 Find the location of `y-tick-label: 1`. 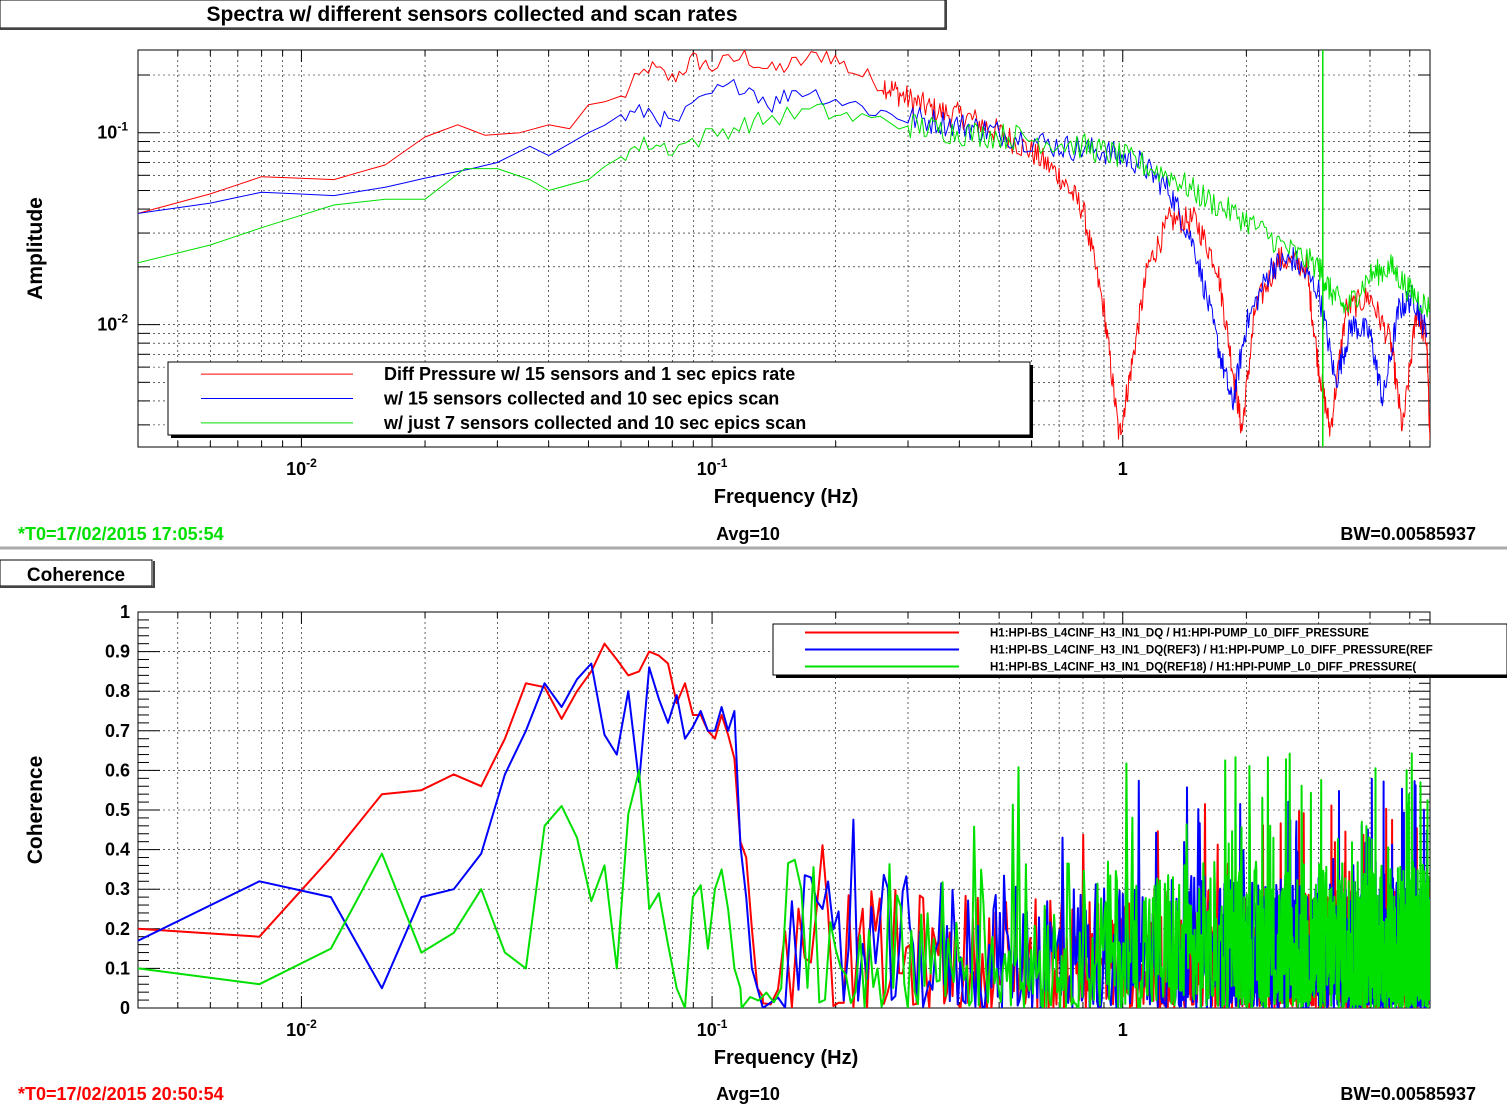

y-tick-label: 1 is located at coordinates (125, 612).